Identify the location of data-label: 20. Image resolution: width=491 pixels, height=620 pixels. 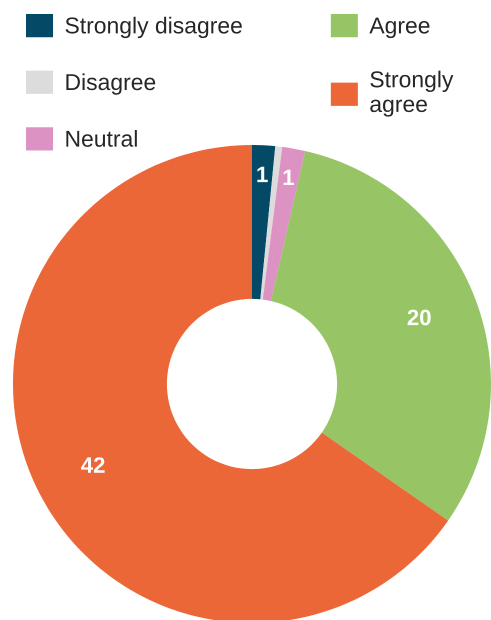
(419, 318).